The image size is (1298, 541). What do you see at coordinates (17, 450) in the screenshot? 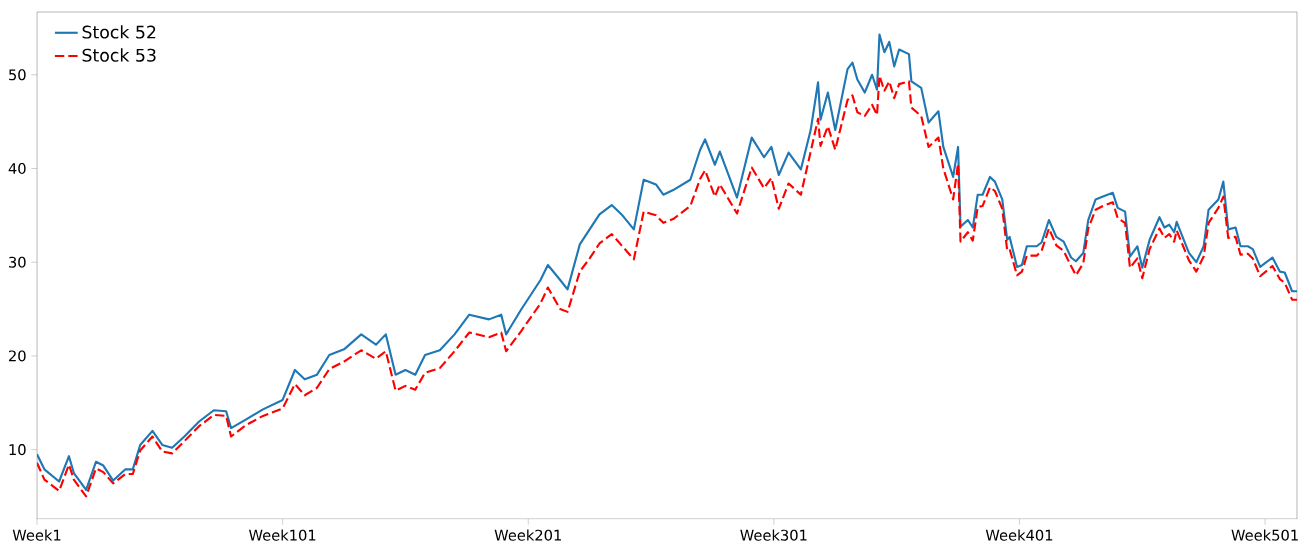
I see `y-tick-label: 10` at bounding box center [17, 450].